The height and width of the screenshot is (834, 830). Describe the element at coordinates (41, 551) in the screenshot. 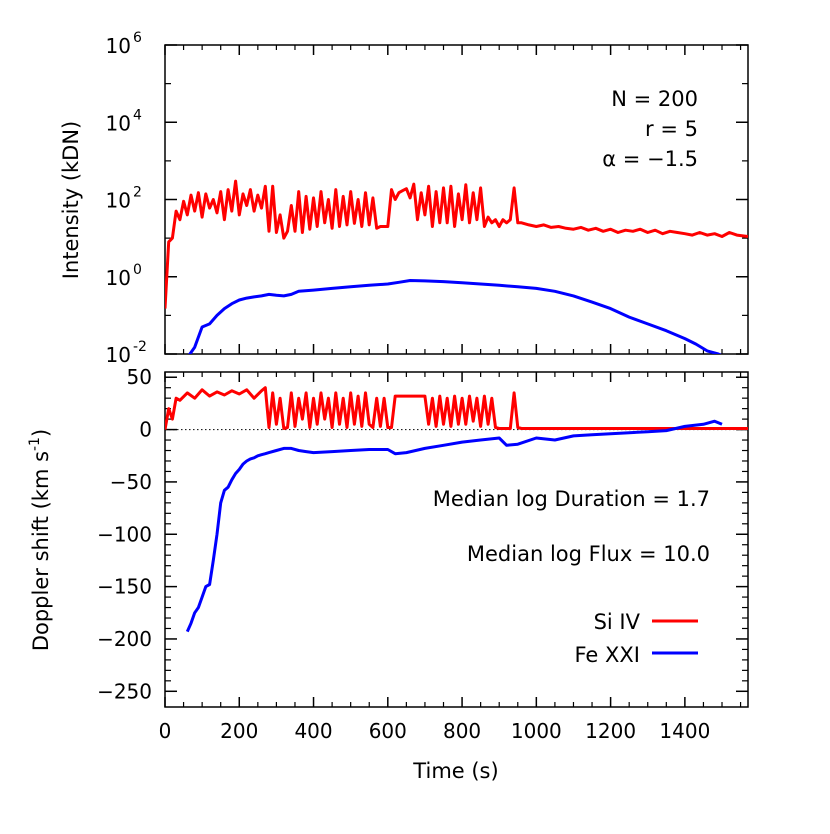

I see `doppler-ylabel-main: Doppler shift (km s` at that location.